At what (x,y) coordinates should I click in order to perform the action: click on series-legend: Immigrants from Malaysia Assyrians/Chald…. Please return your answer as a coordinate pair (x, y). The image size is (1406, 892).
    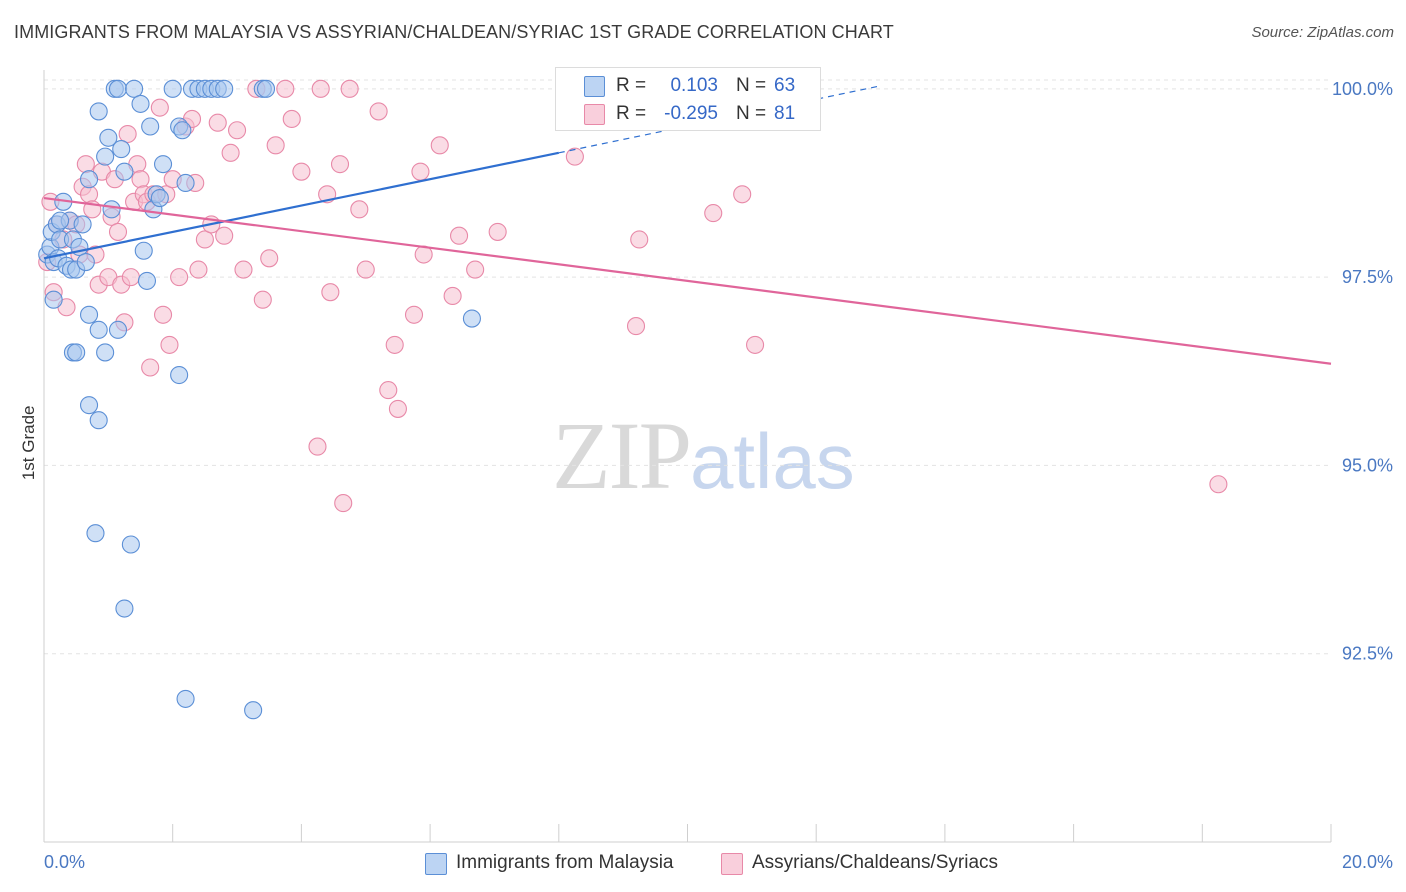
    Looking at the image, I should click on (703, 865).